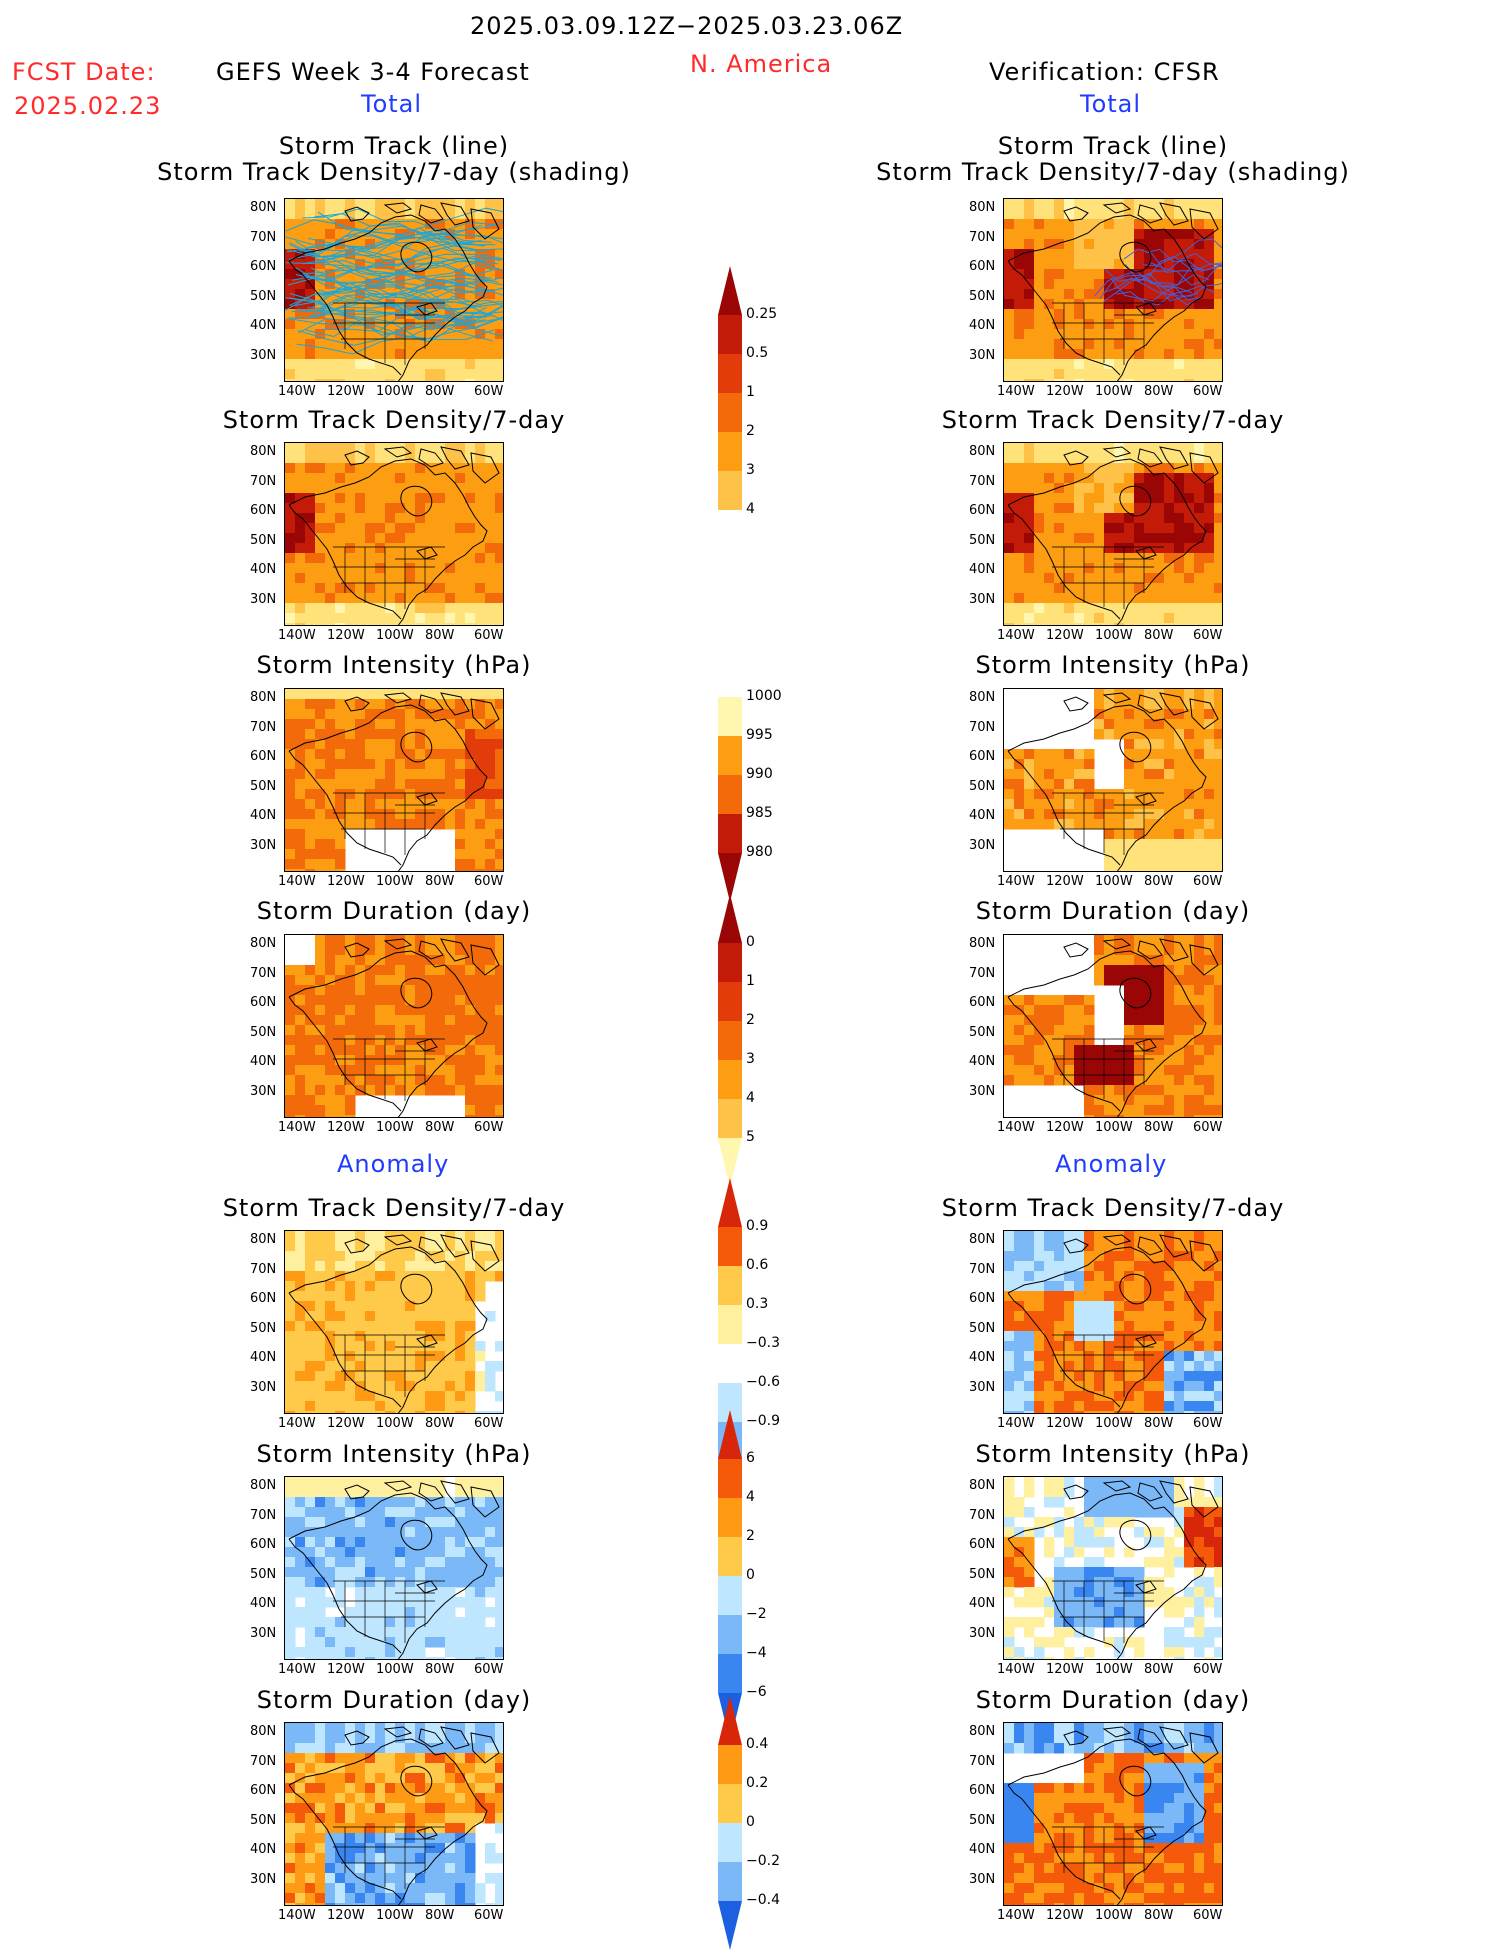  I want to click on map-panel-duration-forecast, so click(394, 1026).